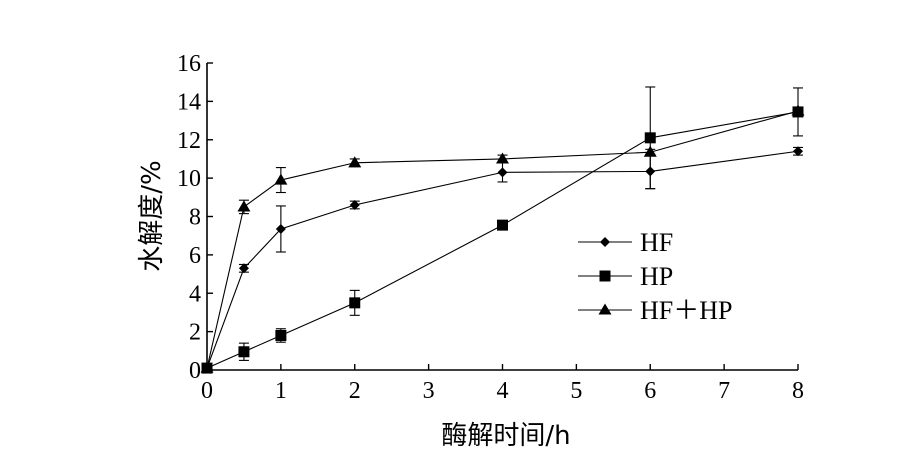 This screenshot has height=457, width=898. I want to click on y-tick-label-4: 8, so click(195, 218).